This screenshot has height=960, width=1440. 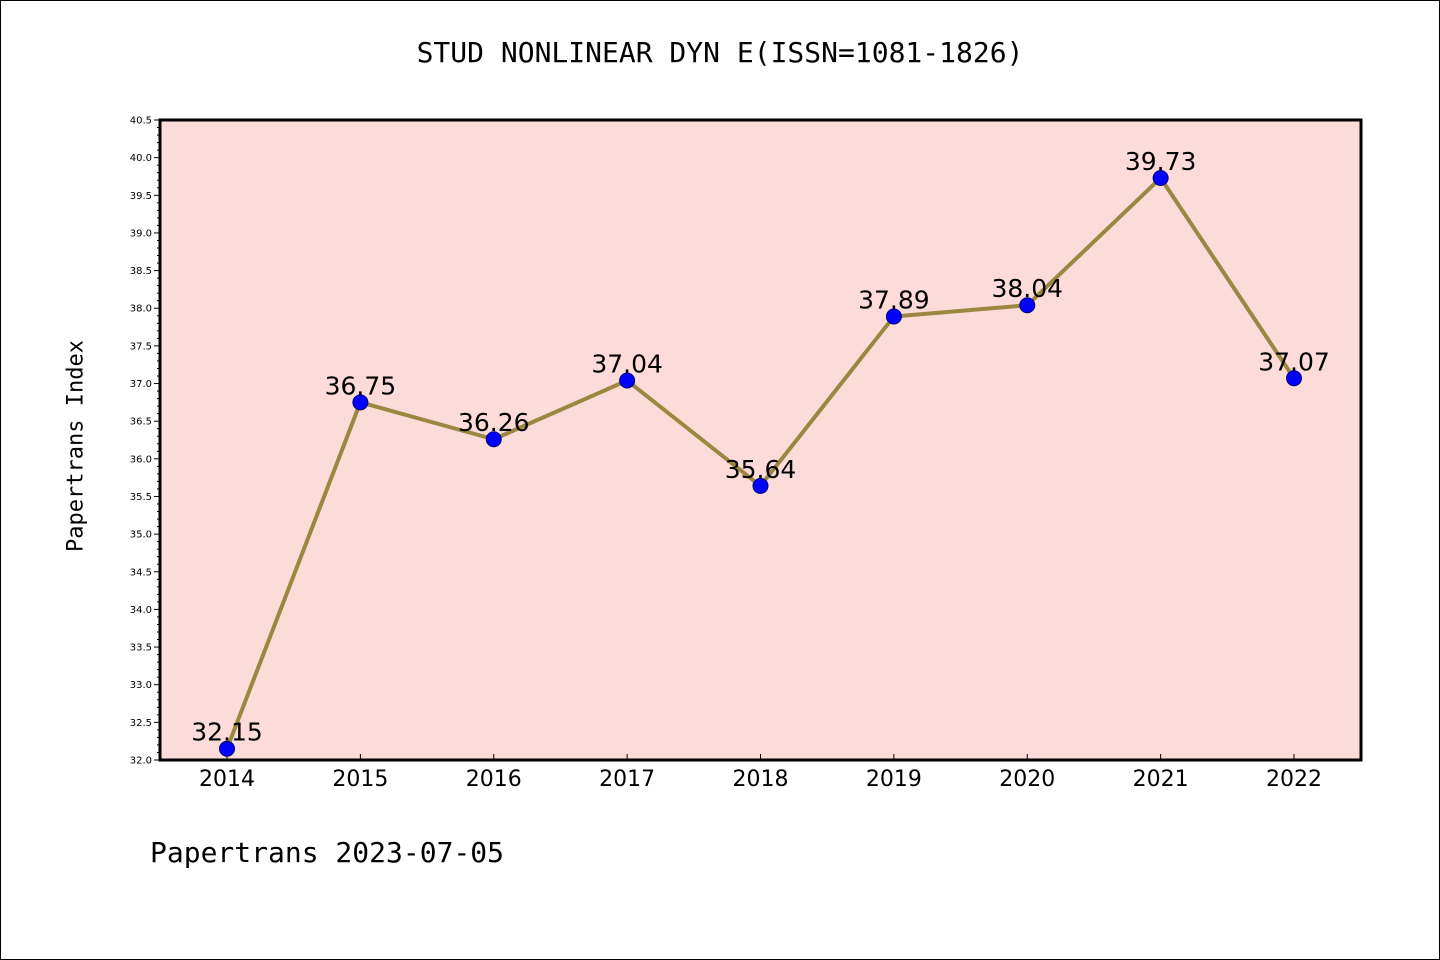 What do you see at coordinates (1161, 779) in the screenshot?
I see `x-tick-label: 2021` at bounding box center [1161, 779].